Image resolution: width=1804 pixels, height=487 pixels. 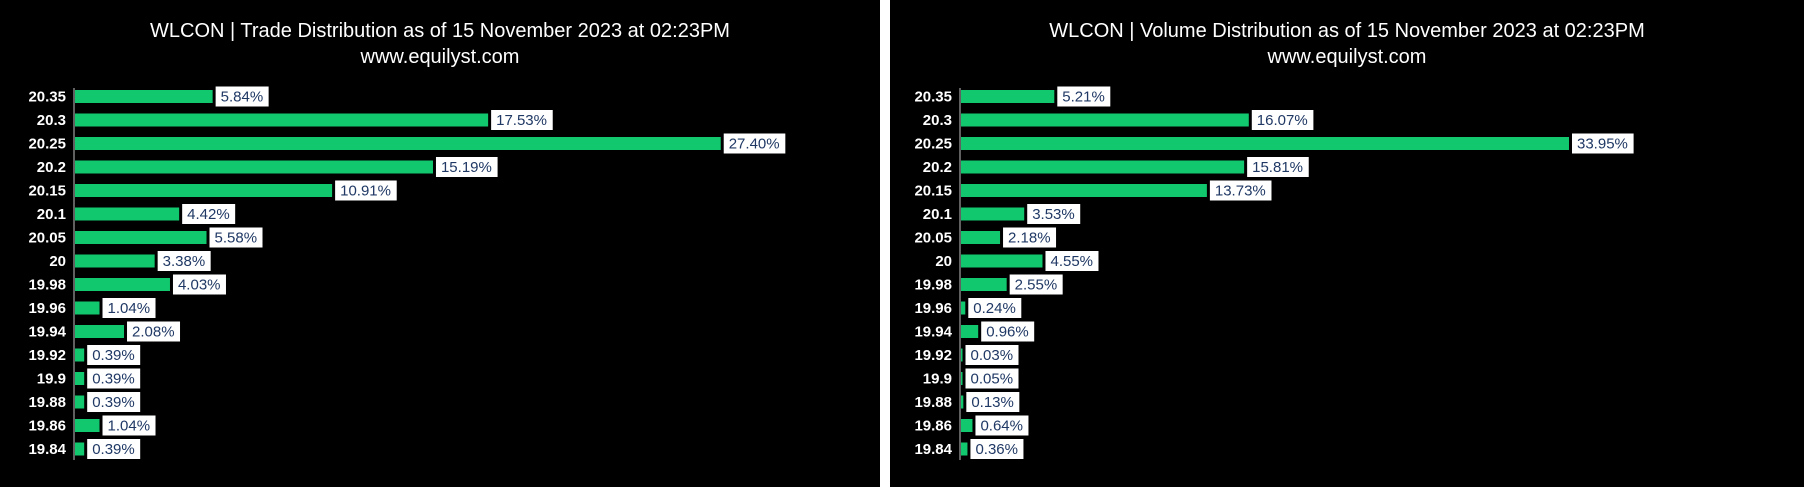 I want to click on data-label: 3.53%, so click(x=1053, y=214).